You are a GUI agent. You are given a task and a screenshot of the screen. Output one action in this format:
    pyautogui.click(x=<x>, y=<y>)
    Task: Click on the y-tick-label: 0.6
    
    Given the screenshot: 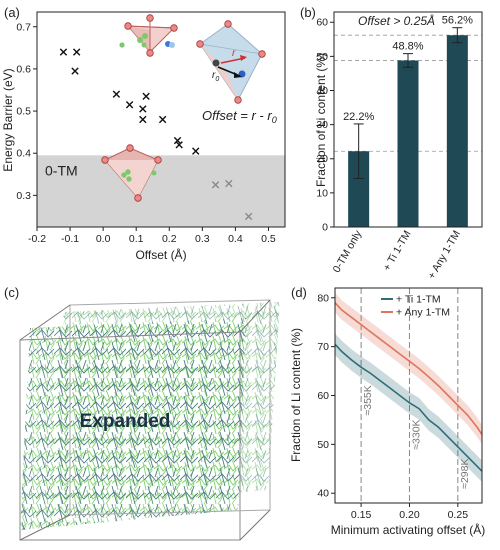 What is the action you would take?
    pyautogui.click(x=23, y=69)
    